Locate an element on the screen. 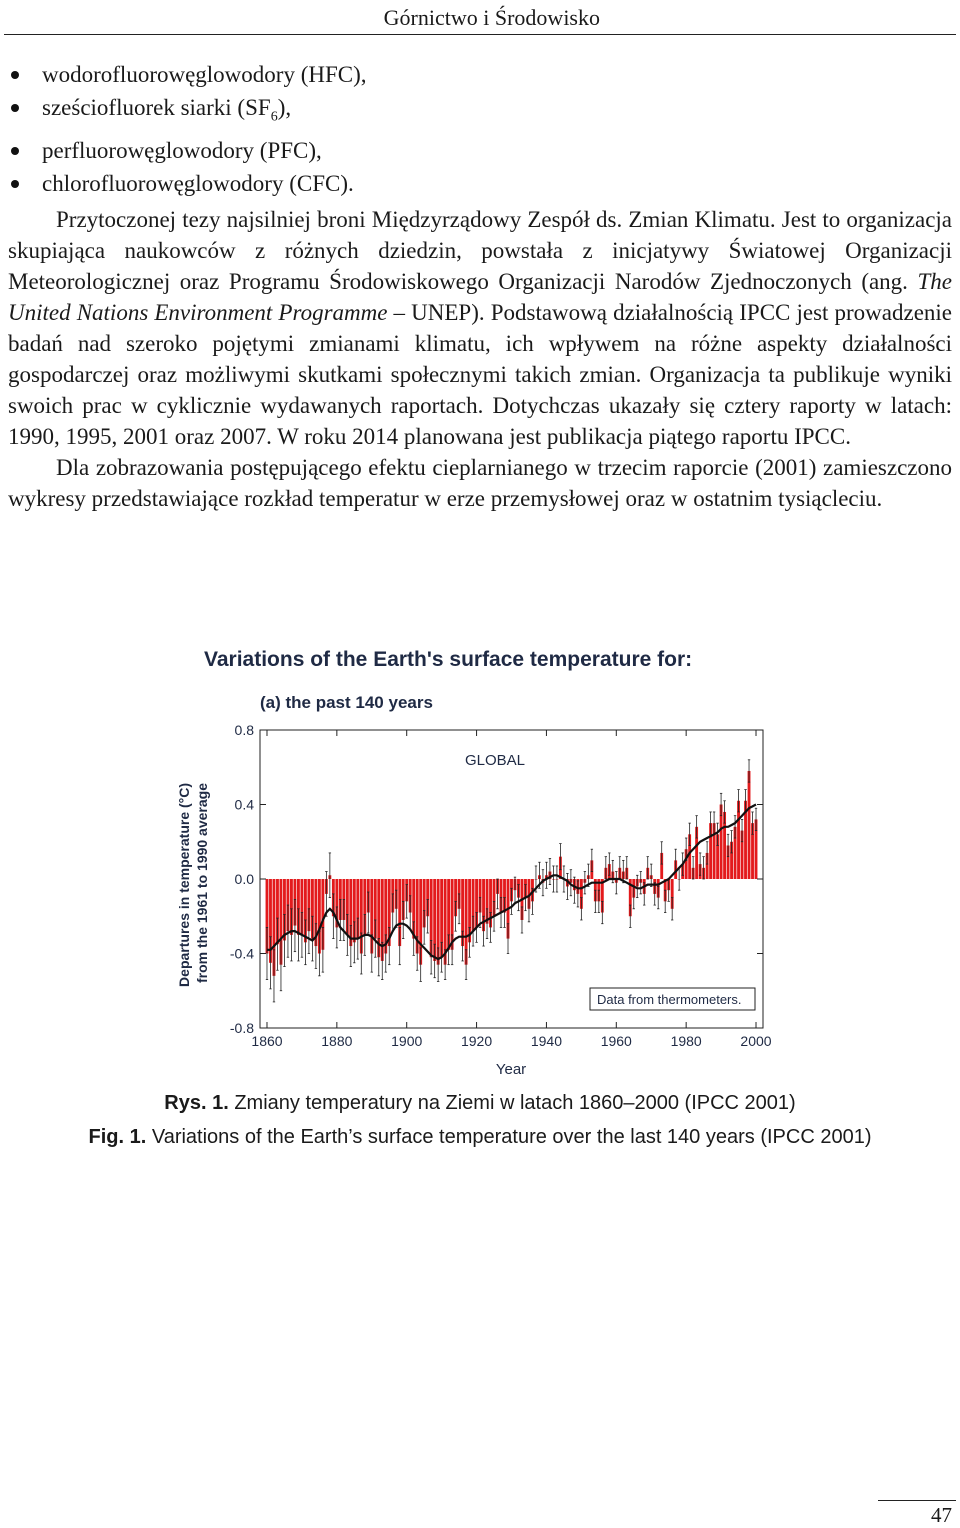  panel-label: GLOBAL is located at coordinates (495, 760).